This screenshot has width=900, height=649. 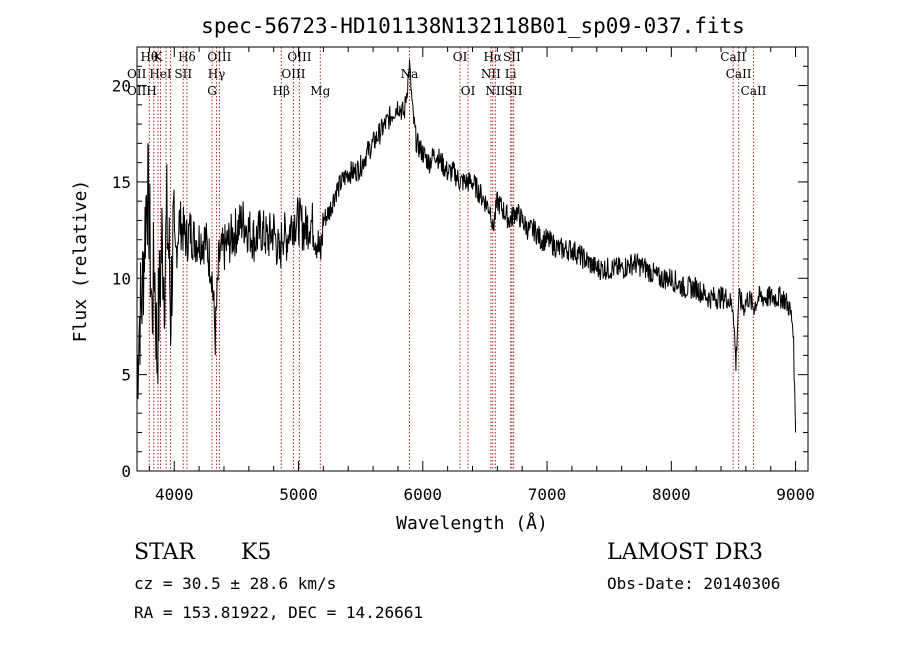 I want to click on line-marker-label: HeI, so click(x=160, y=74).